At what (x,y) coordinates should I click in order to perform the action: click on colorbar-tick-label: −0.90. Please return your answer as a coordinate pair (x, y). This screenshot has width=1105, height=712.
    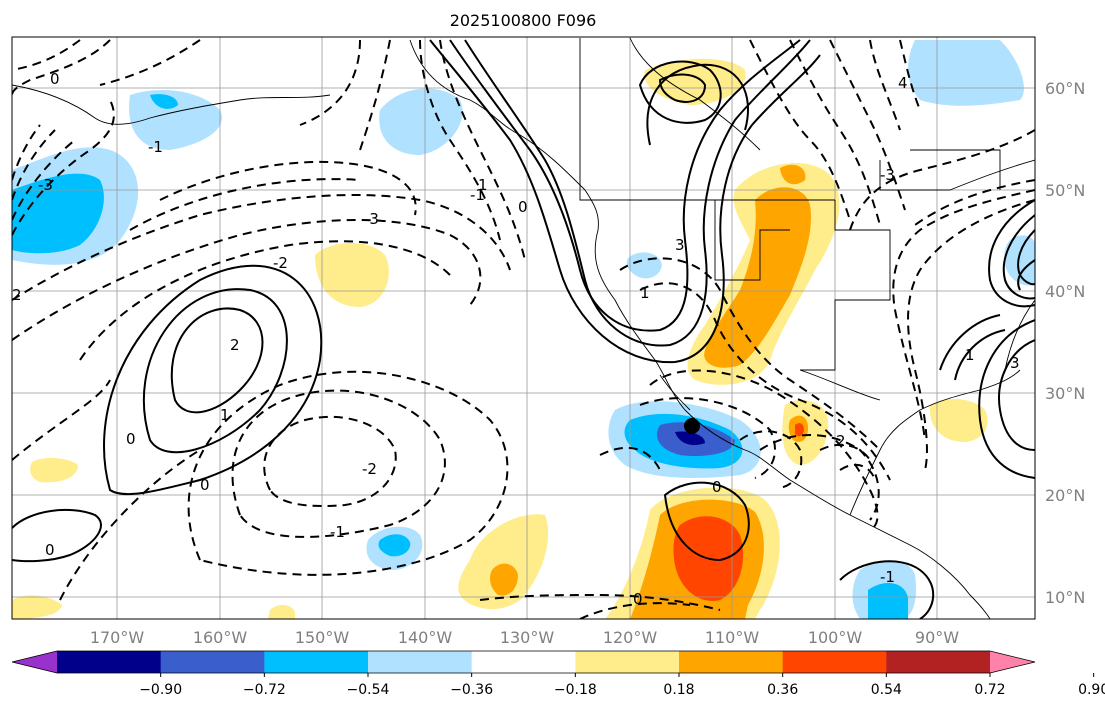
    Looking at the image, I should click on (160, 690).